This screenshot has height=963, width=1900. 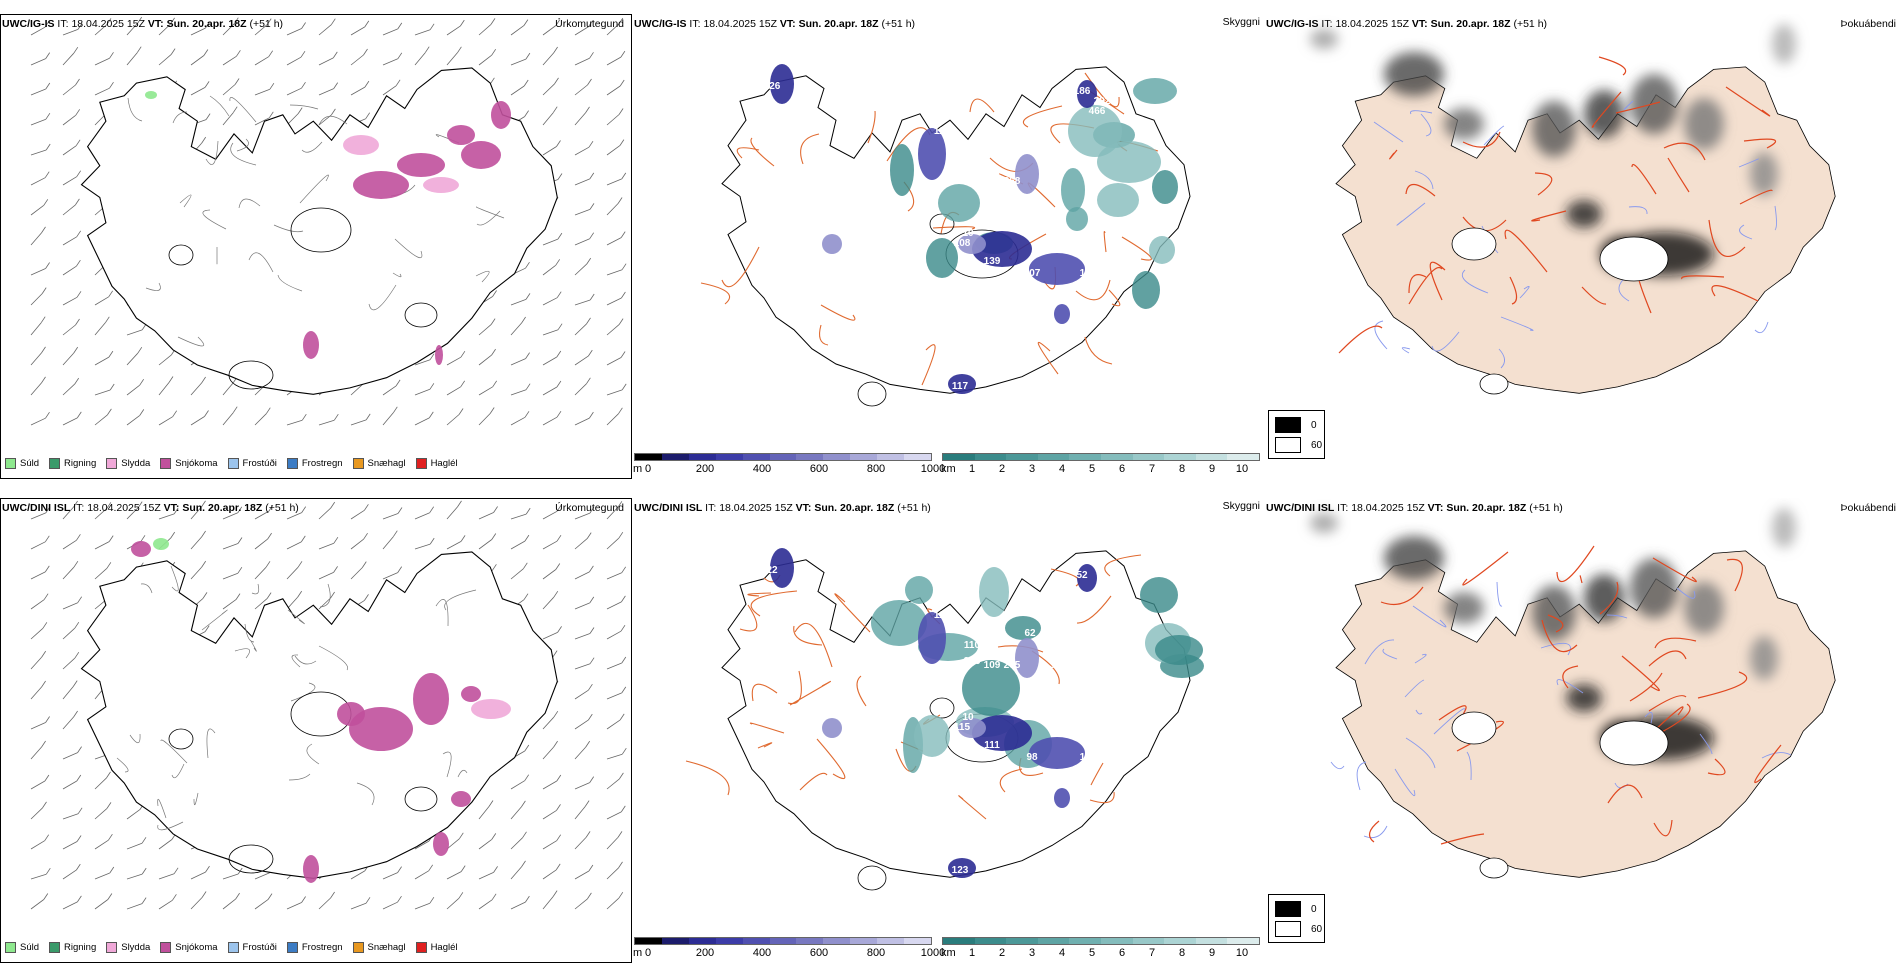 What do you see at coordinates (789, 949) in the screenshot?
I see `ceiling-colorbar: m 0 200 400 600 800 1000` at bounding box center [789, 949].